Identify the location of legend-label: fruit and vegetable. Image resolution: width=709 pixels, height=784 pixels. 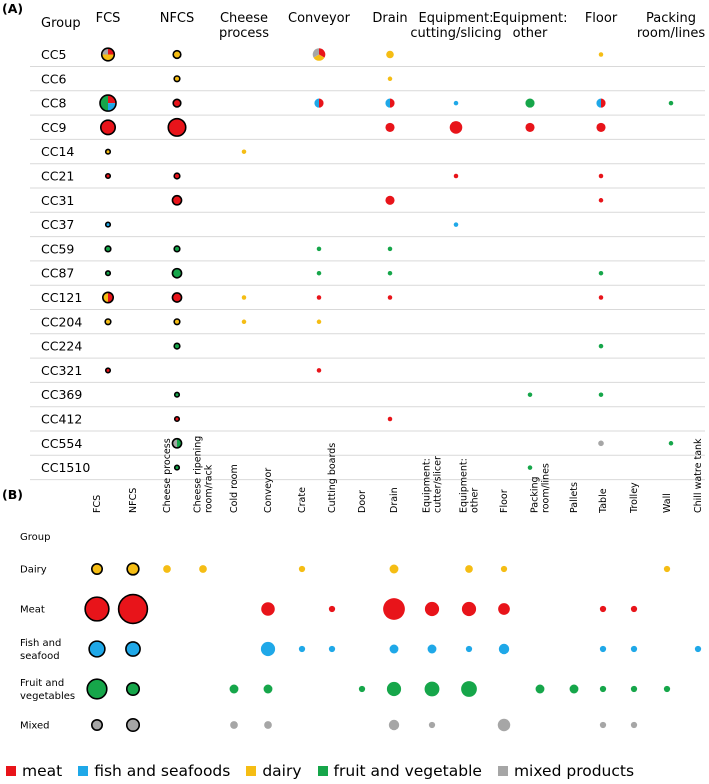
(407, 771).